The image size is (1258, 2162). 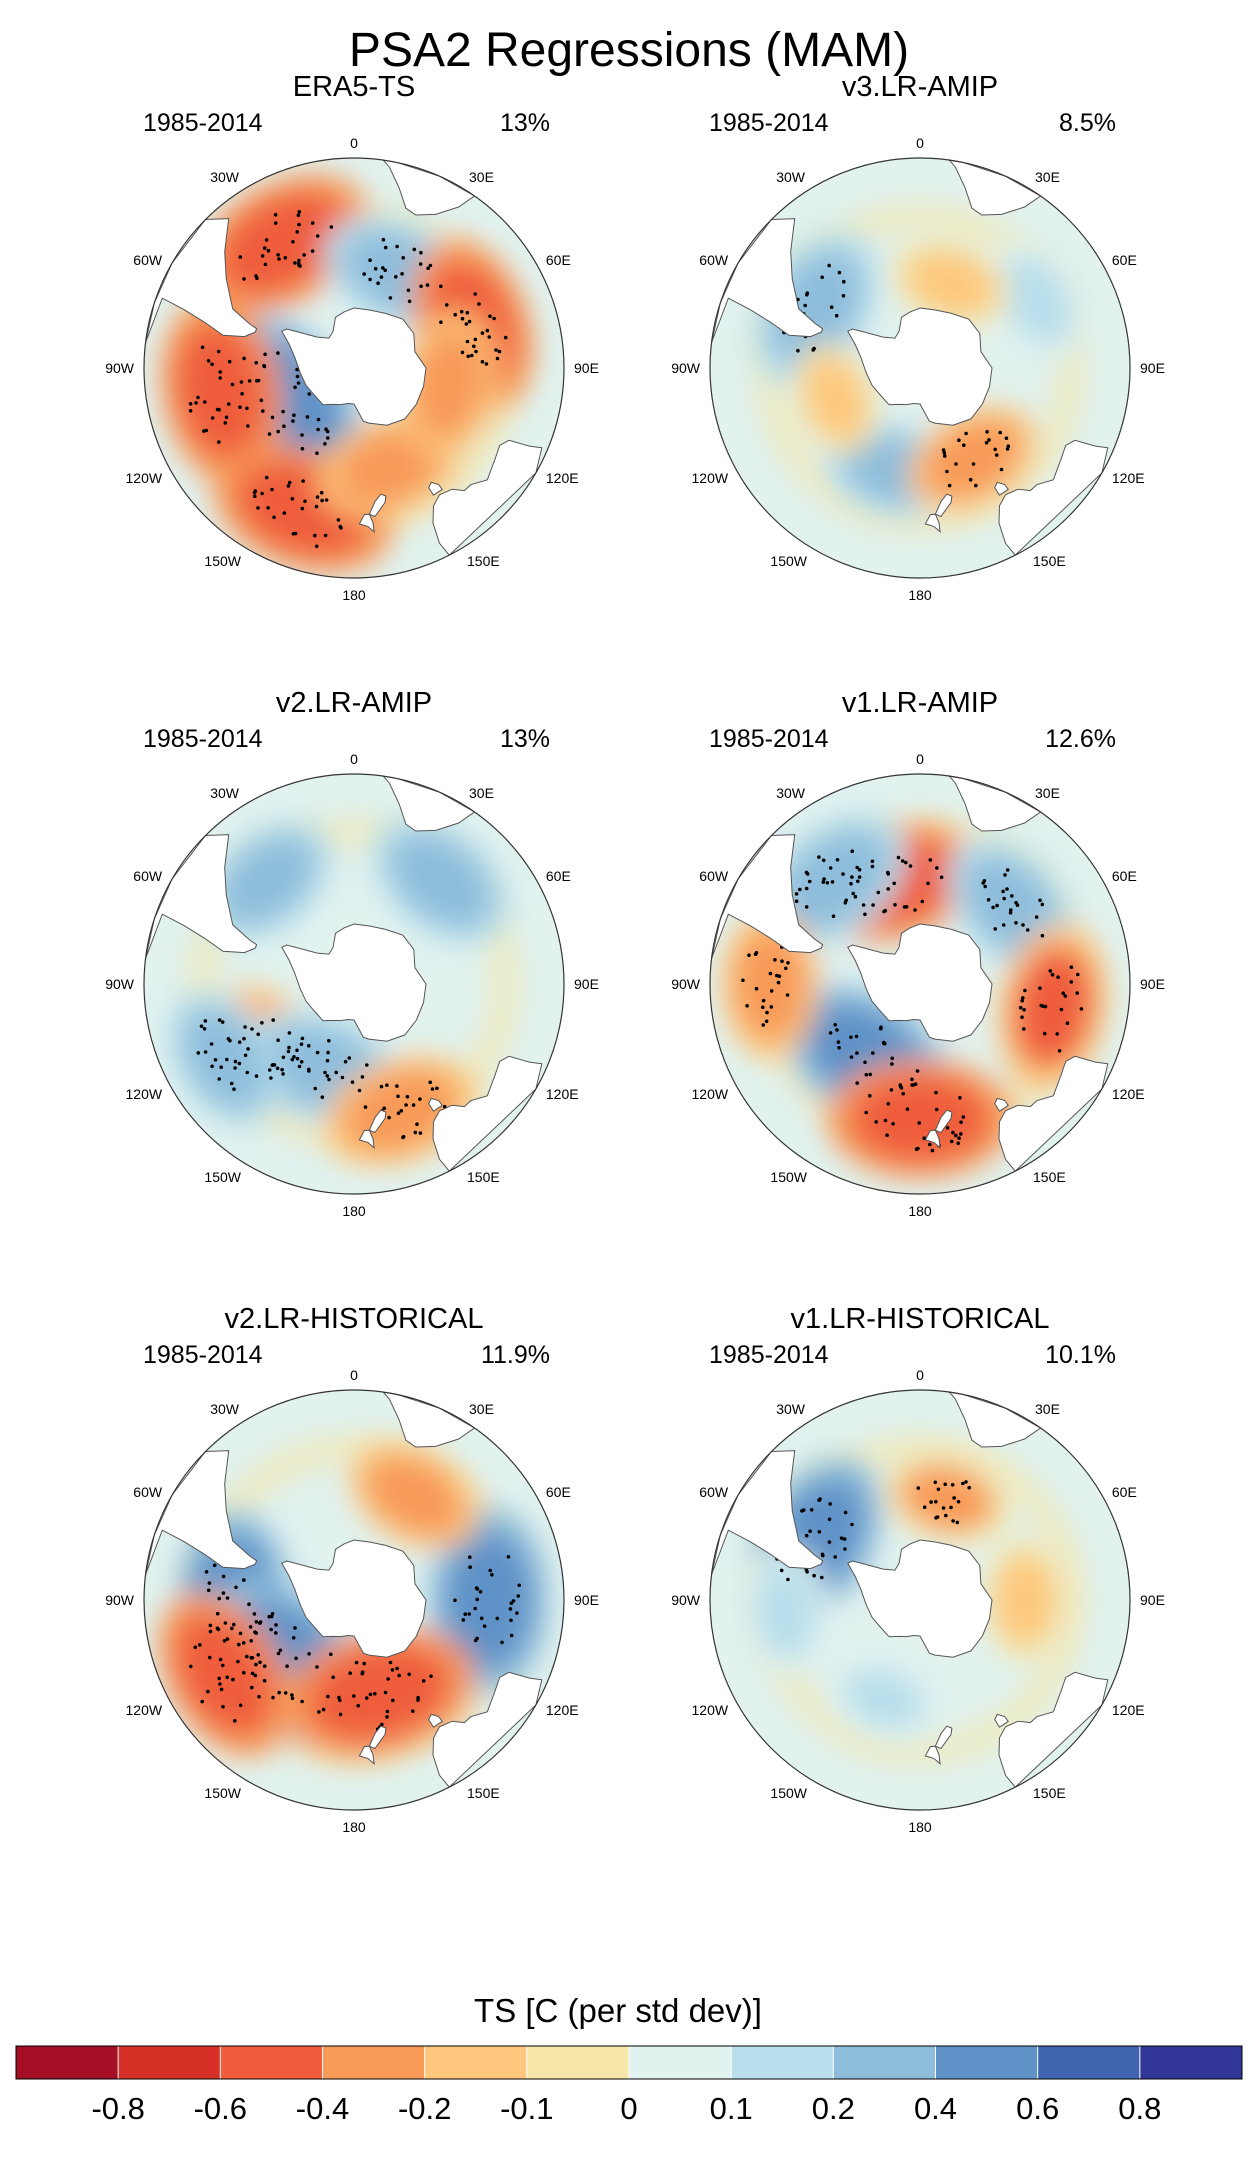 I want to click on land-antarctica, so click(x=920, y=1598).